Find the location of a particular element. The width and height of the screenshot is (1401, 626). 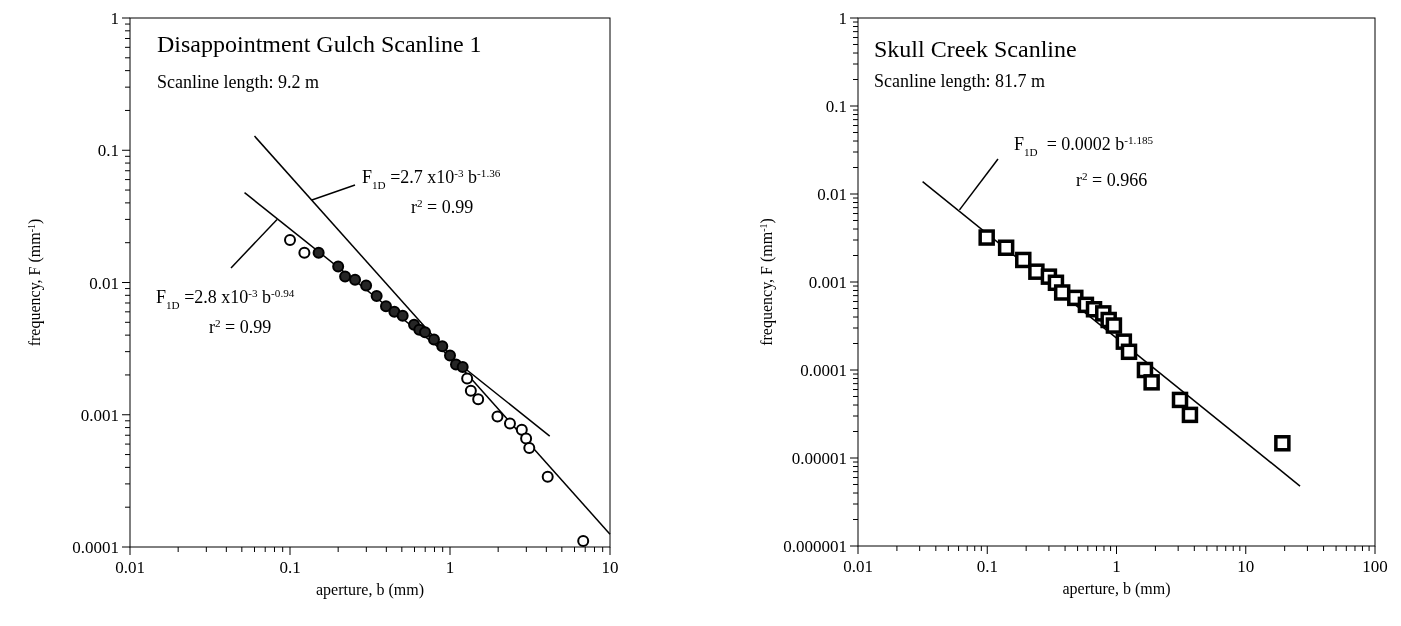

annotation: F$_{1D}$ =2.8 x10$^{-3}$ b$^{-0.94}$ is located at coordinates (225, 299).